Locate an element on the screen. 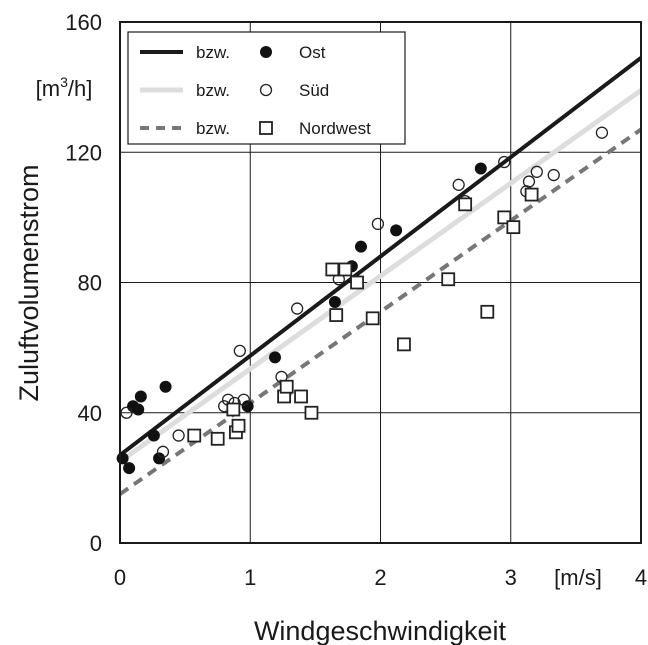  legend-marker-nordwest is located at coordinates (266, 128).